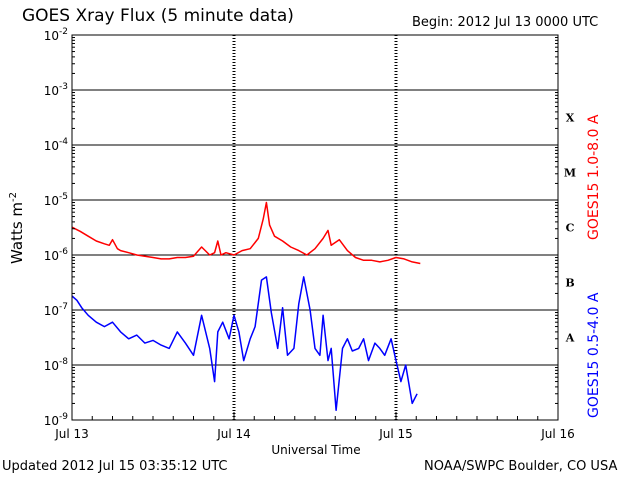 The image size is (640, 480). I want to click on flare-class-label: C, so click(570, 228).